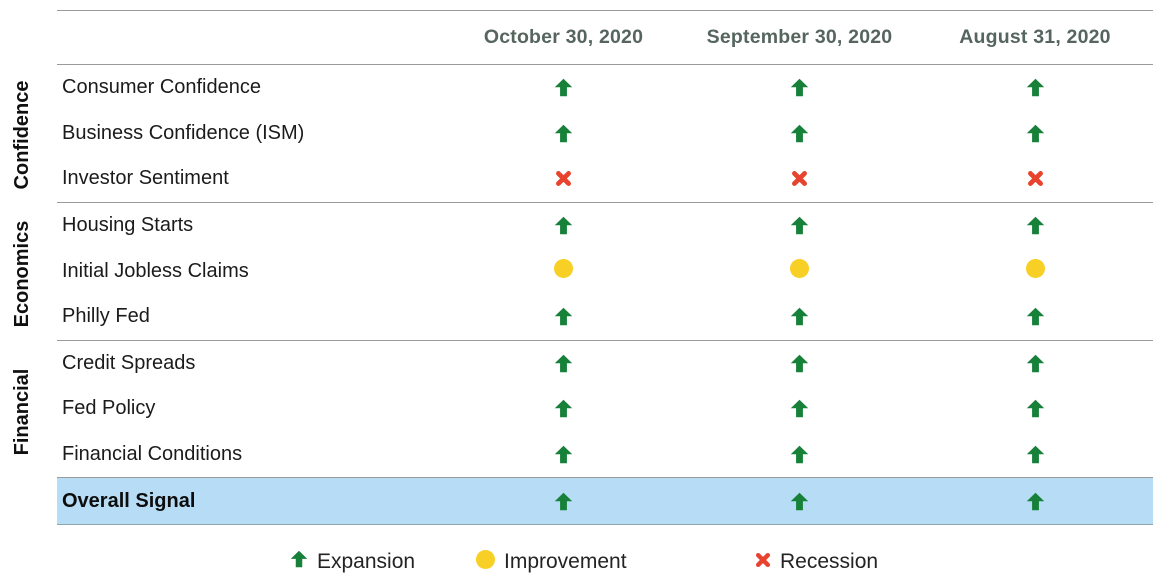 The height and width of the screenshot is (586, 1173). I want to click on indicator-label: Consumer Confidence, so click(161, 87).